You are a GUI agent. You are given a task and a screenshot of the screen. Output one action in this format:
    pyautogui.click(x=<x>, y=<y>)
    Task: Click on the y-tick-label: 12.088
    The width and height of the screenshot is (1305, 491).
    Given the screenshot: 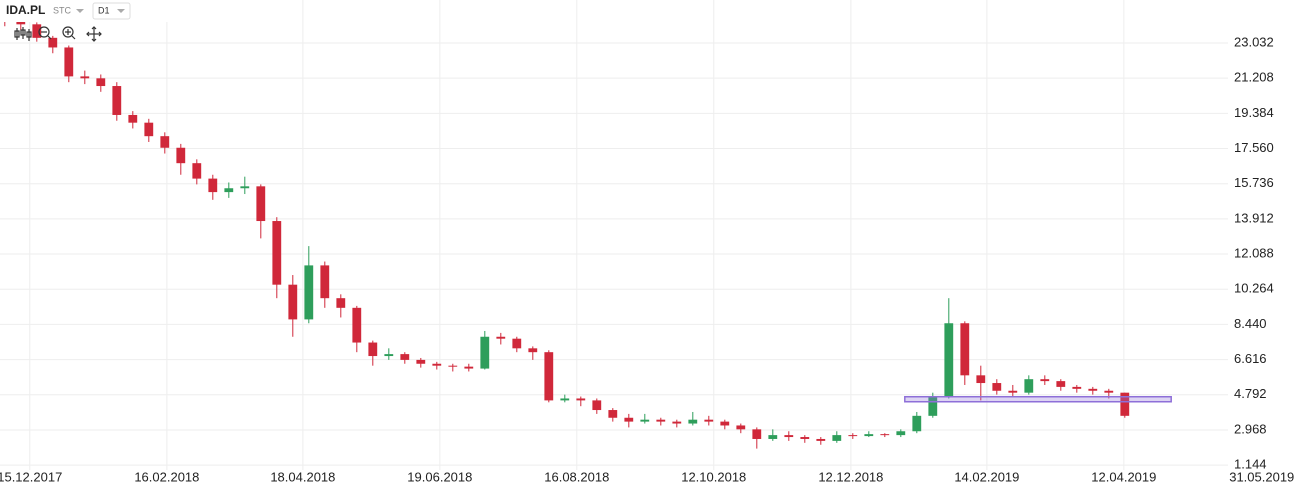 What is the action you would take?
    pyautogui.click(x=1254, y=252)
    